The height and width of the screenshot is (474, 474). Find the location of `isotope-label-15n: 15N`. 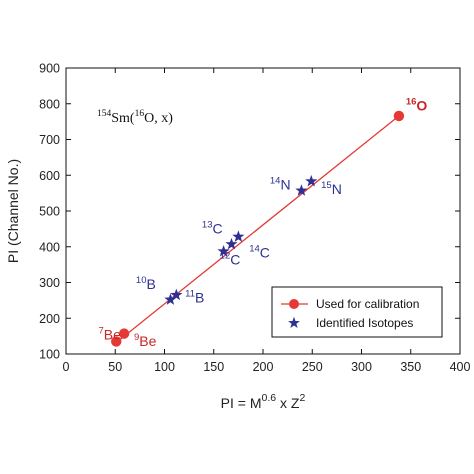

isotope-label-15n: 15N is located at coordinates (331, 188).